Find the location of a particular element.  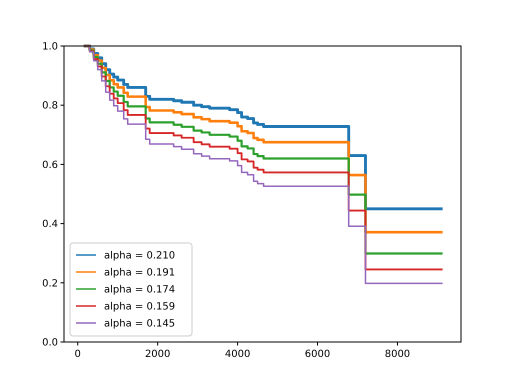

legend-label: alpha = 0.174 is located at coordinates (140, 290).